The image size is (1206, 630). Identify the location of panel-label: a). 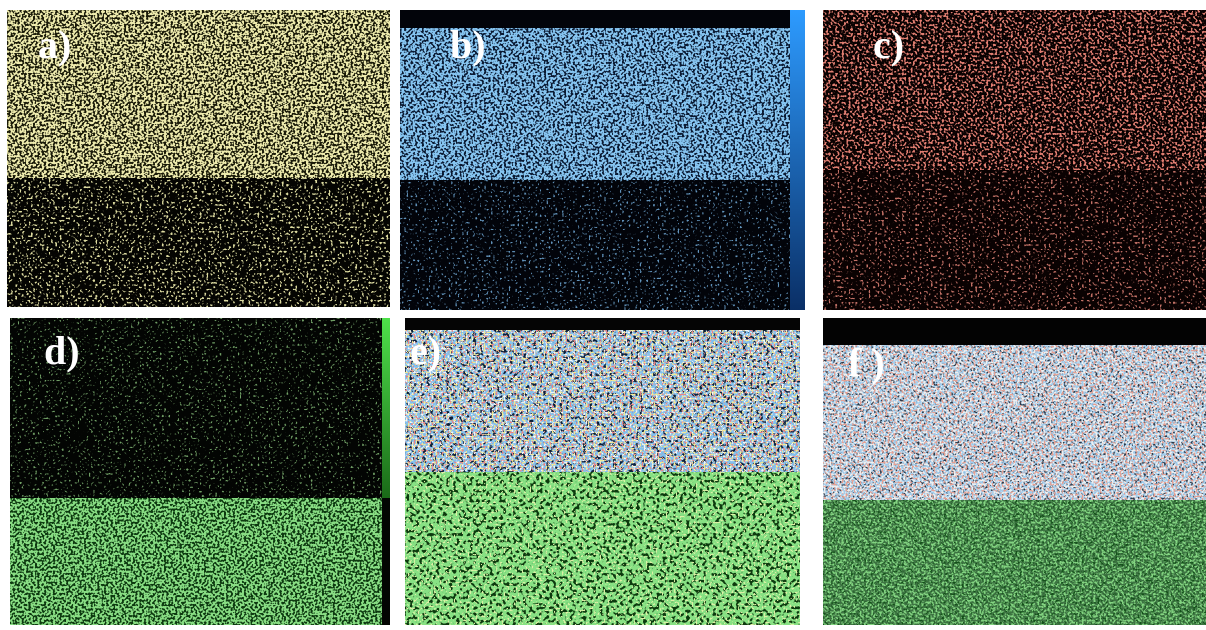
(54, 44).